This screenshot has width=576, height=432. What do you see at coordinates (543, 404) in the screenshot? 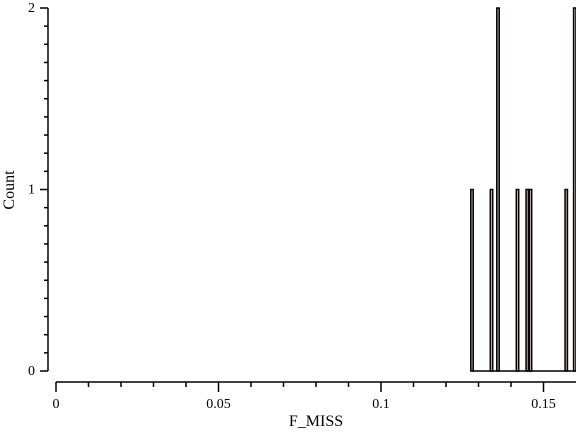
I see `x-tick-label: 0.15` at bounding box center [543, 404].